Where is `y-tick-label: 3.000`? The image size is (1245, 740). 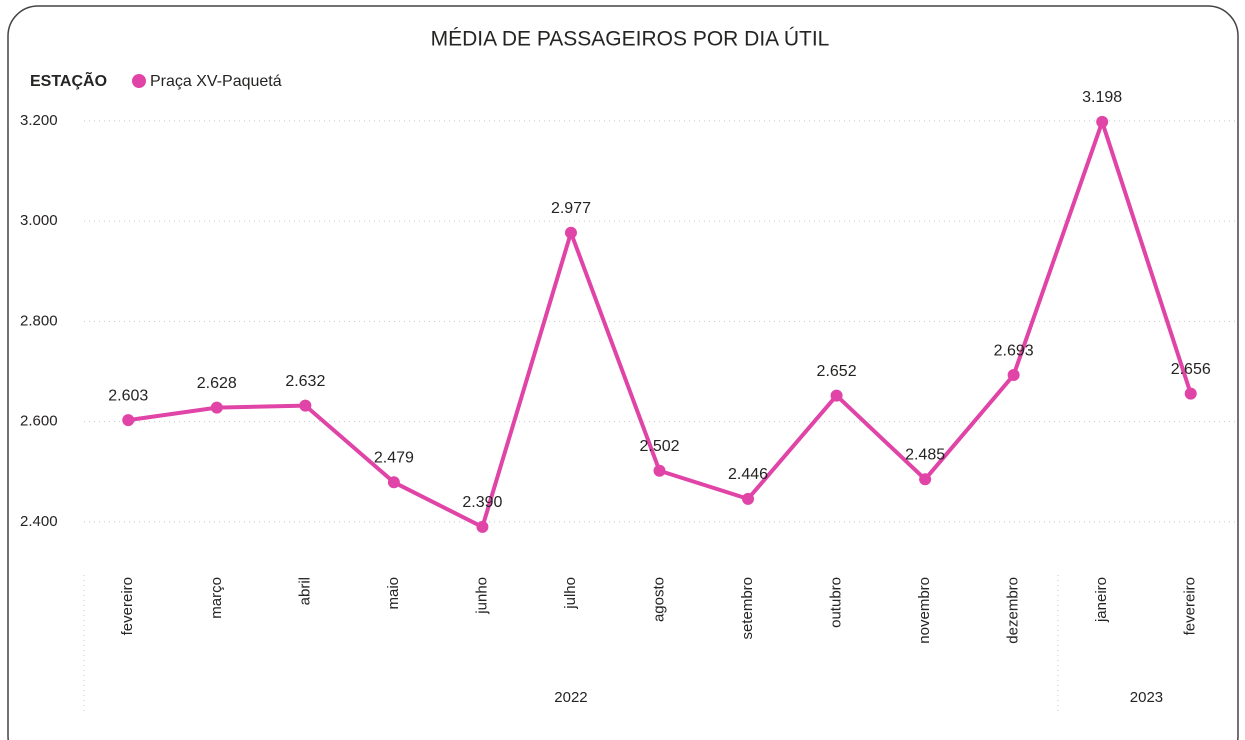 y-tick-label: 3.000 is located at coordinates (39, 220).